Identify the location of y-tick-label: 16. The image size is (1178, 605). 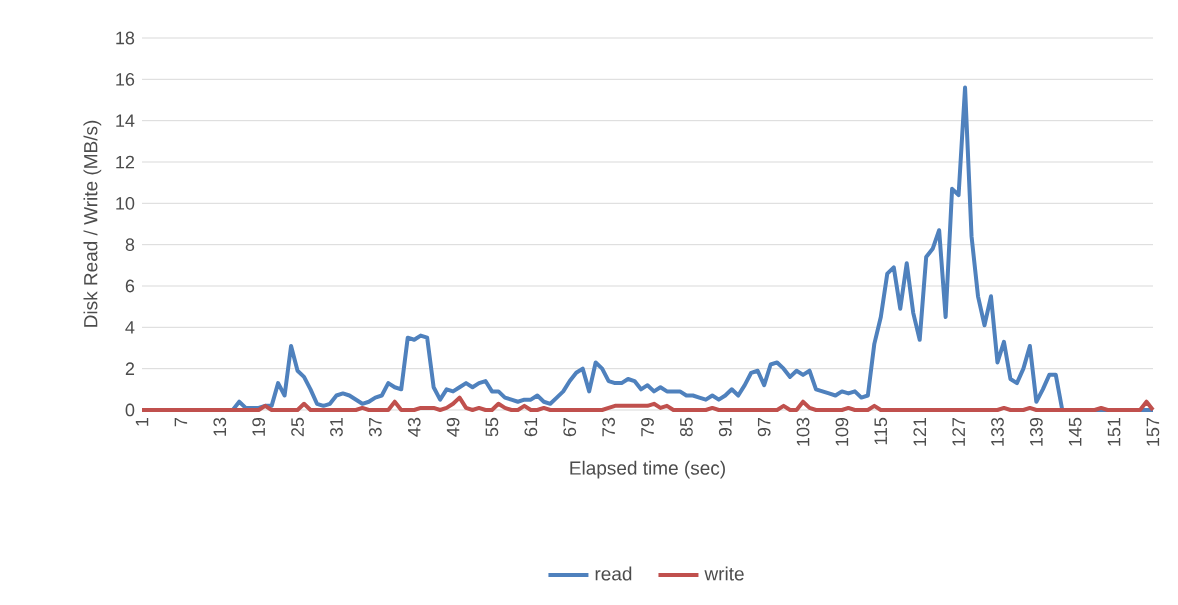
(125, 79).